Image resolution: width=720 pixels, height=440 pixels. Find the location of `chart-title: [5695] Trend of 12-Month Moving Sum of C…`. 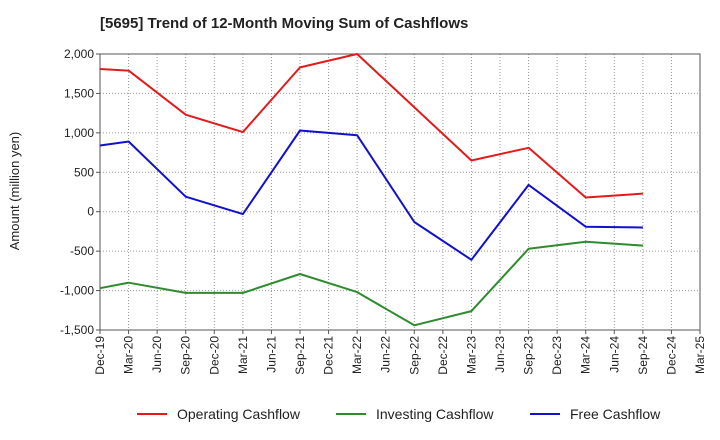

chart-title: [5695] Trend of 12-Month Moving Sum of C… is located at coordinates (284, 23).